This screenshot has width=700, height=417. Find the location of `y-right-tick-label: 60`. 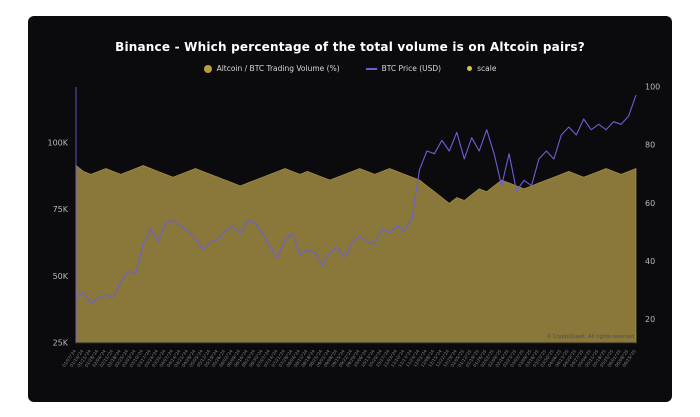

y-right-tick-label: 60 is located at coordinates (650, 203).